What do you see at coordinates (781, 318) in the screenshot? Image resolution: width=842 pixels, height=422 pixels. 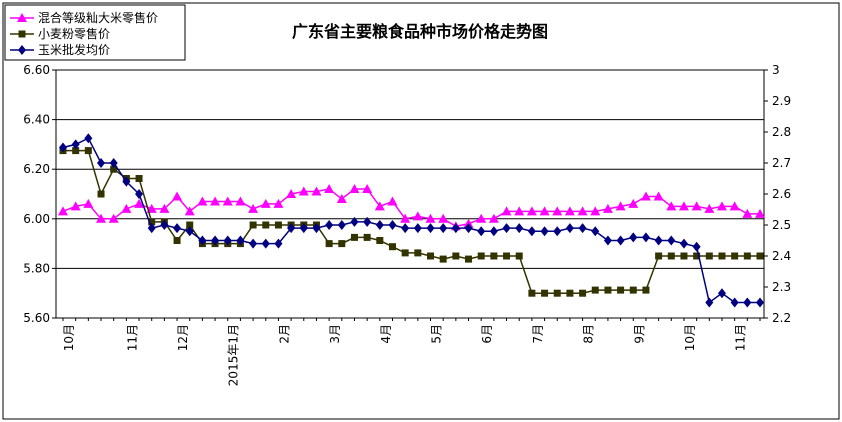 I see `y-right-tick-label: 2.2` at bounding box center [781, 318].